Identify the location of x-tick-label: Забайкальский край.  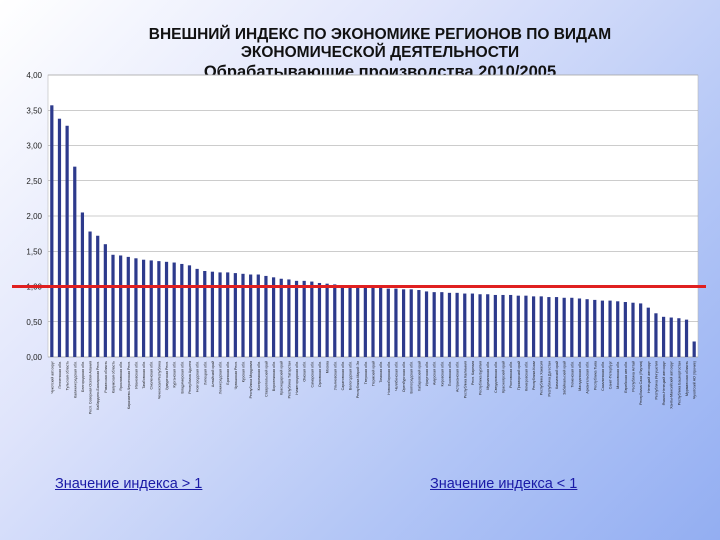
(565, 378).